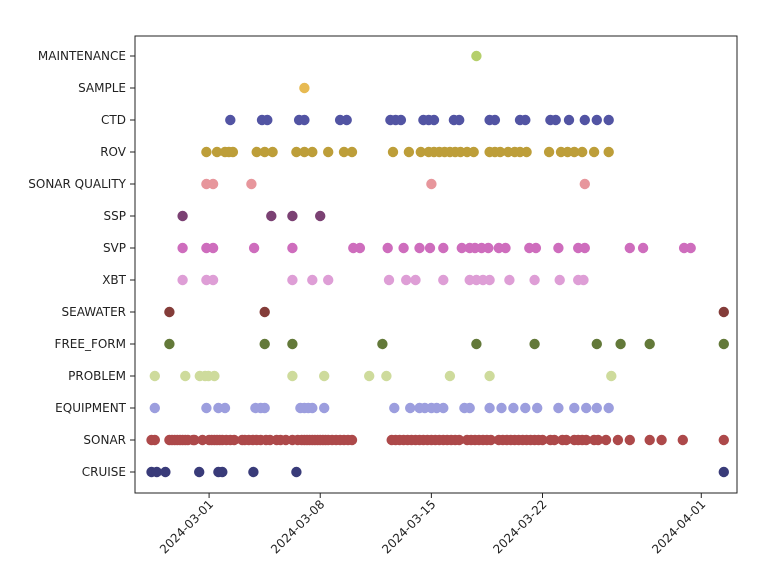 This screenshot has width=757, height=587. Describe the element at coordinates (77, 184) in the screenshot. I see `y-tick-label: SONAR QUALITY` at that location.